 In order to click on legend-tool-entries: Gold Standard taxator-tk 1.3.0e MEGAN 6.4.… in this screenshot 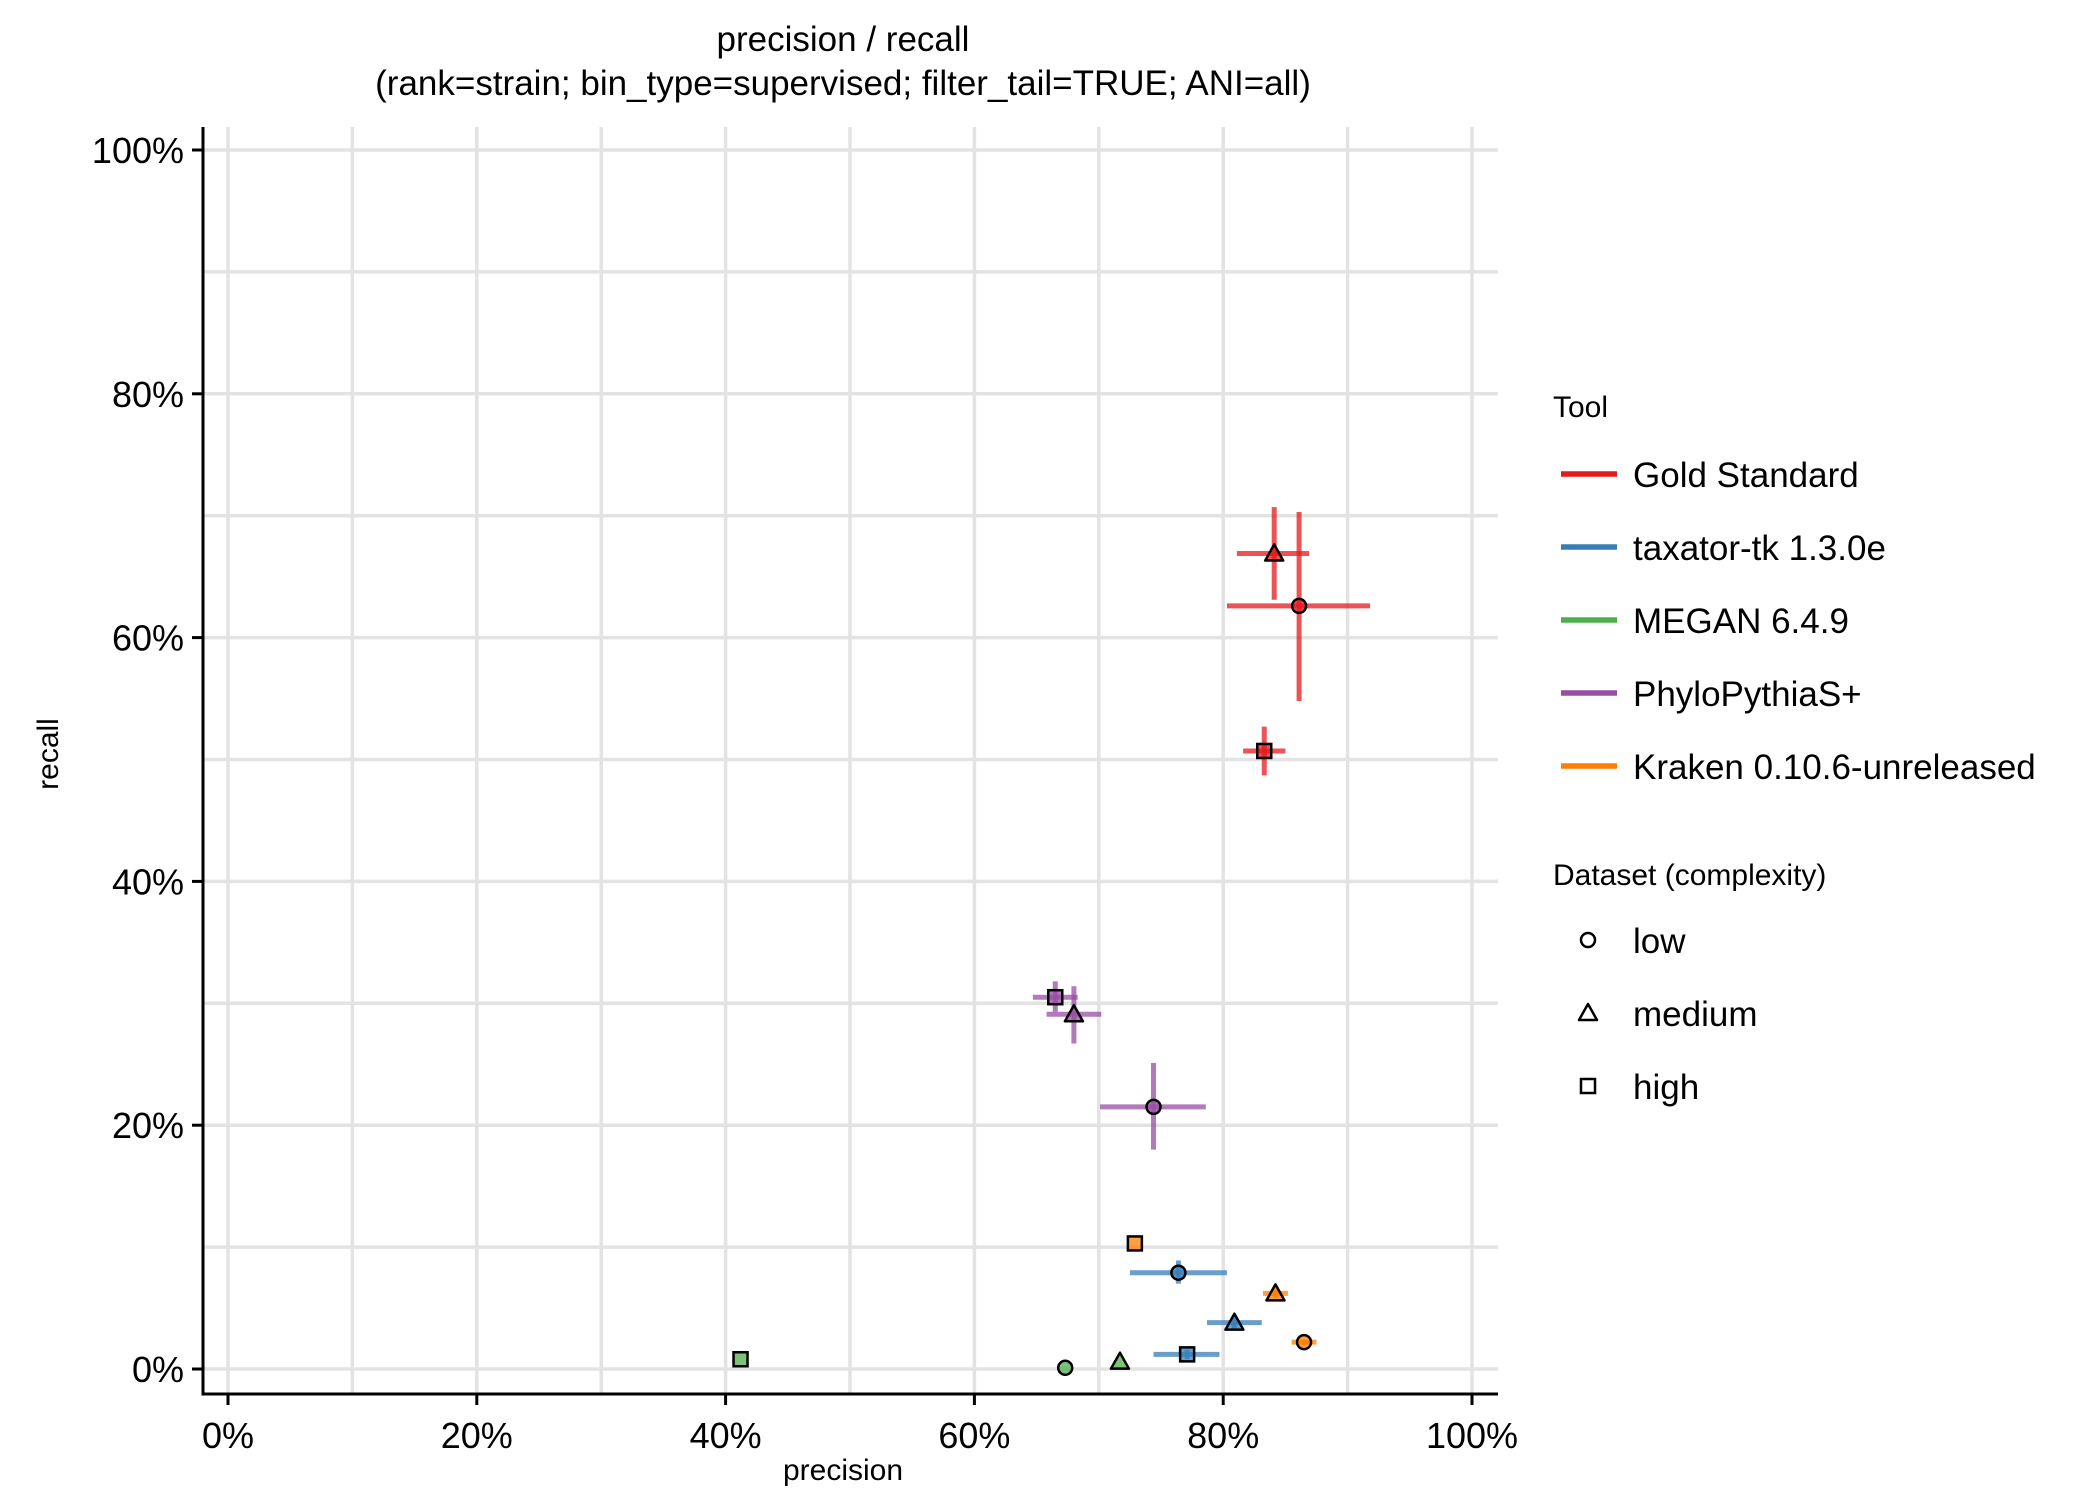, I will do `click(1798, 621)`.